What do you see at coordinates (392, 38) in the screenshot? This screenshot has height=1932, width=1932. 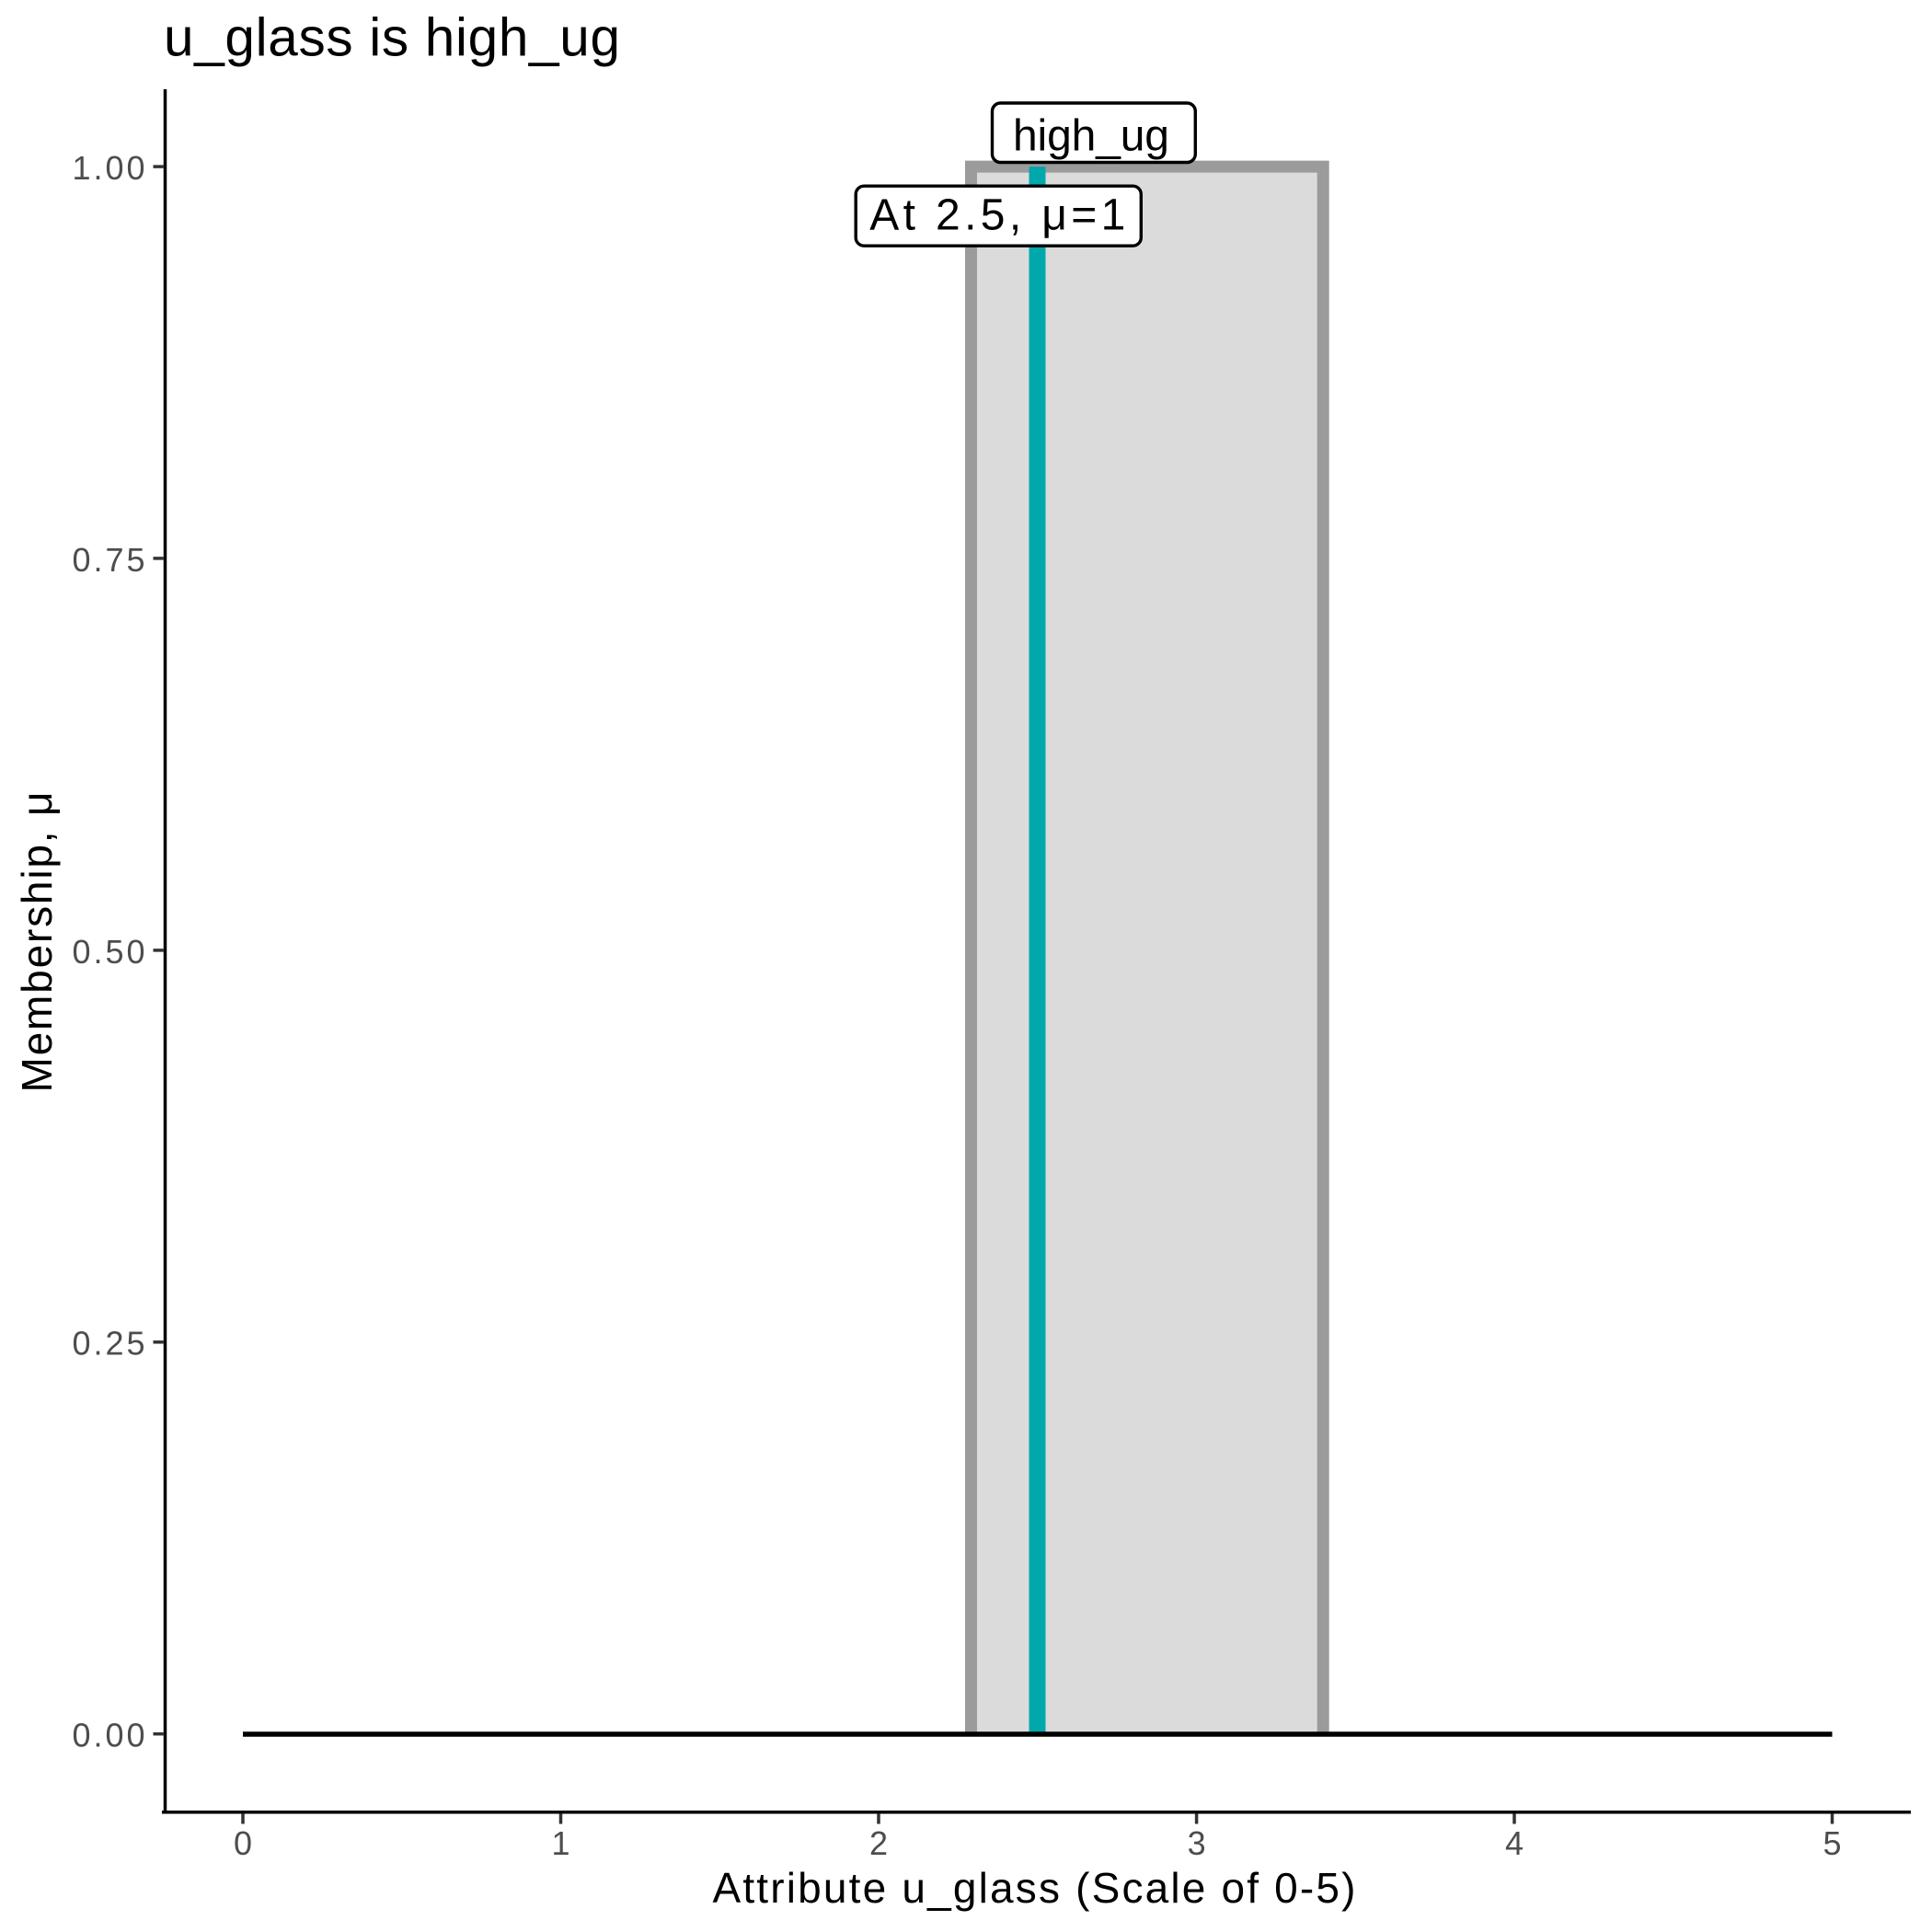 I see `svg-text: u_glass is high_ug` at bounding box center [392, 38].